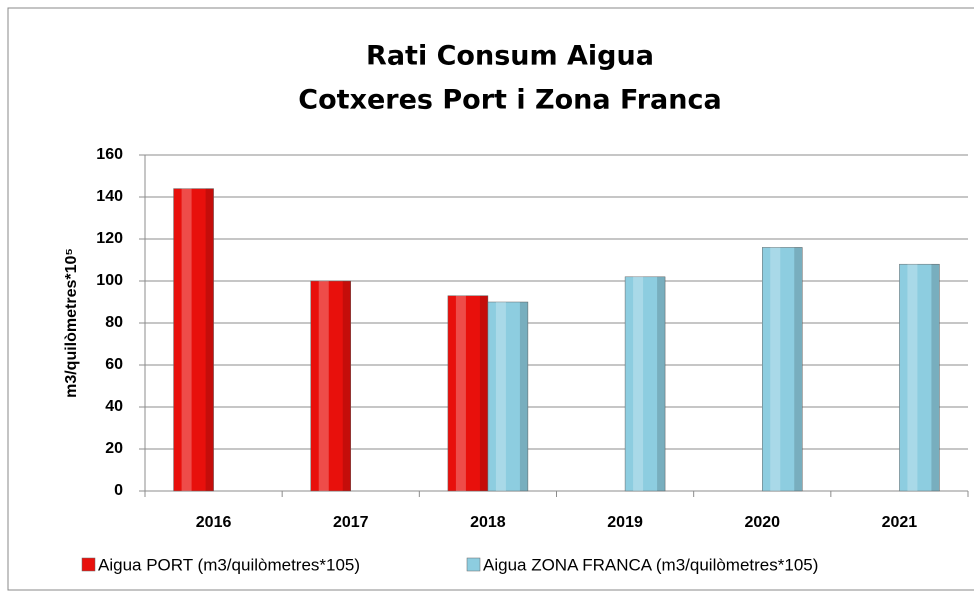 The height and width of the screenshot is (594, 974). I want to click on legend-label: Aigua PORT (m3/quilòmetres*105), so click(229, 564).